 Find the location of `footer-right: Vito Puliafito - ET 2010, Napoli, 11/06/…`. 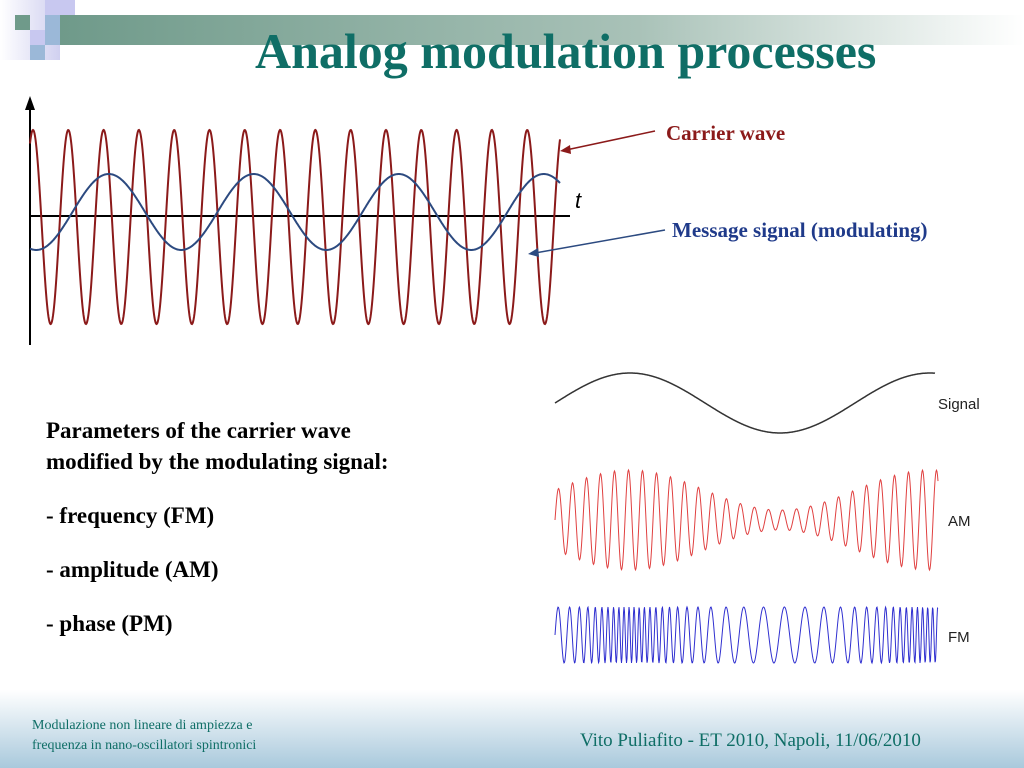

footer-right: Vito Puliafito - ET 2010, Napoli, 11/06/… is located at coordinates (750, 740).